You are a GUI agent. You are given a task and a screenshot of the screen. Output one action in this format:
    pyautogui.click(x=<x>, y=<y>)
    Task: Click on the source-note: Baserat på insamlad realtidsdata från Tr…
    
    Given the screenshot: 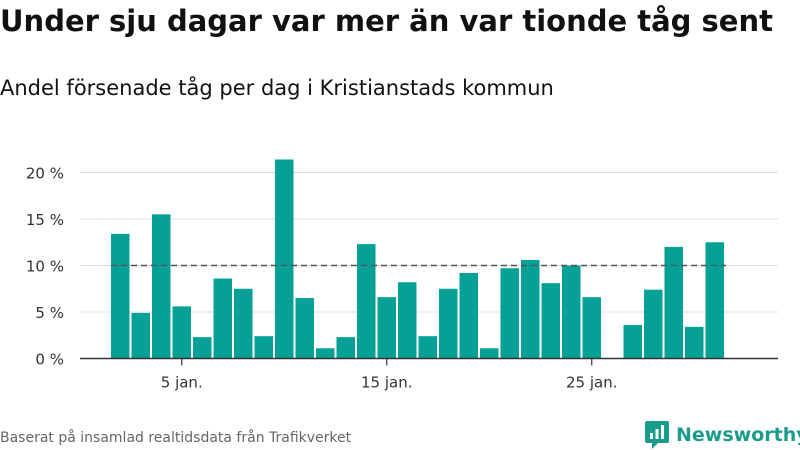 What is the action you would take?
    pyautogui.click(x=176, y=438)
    